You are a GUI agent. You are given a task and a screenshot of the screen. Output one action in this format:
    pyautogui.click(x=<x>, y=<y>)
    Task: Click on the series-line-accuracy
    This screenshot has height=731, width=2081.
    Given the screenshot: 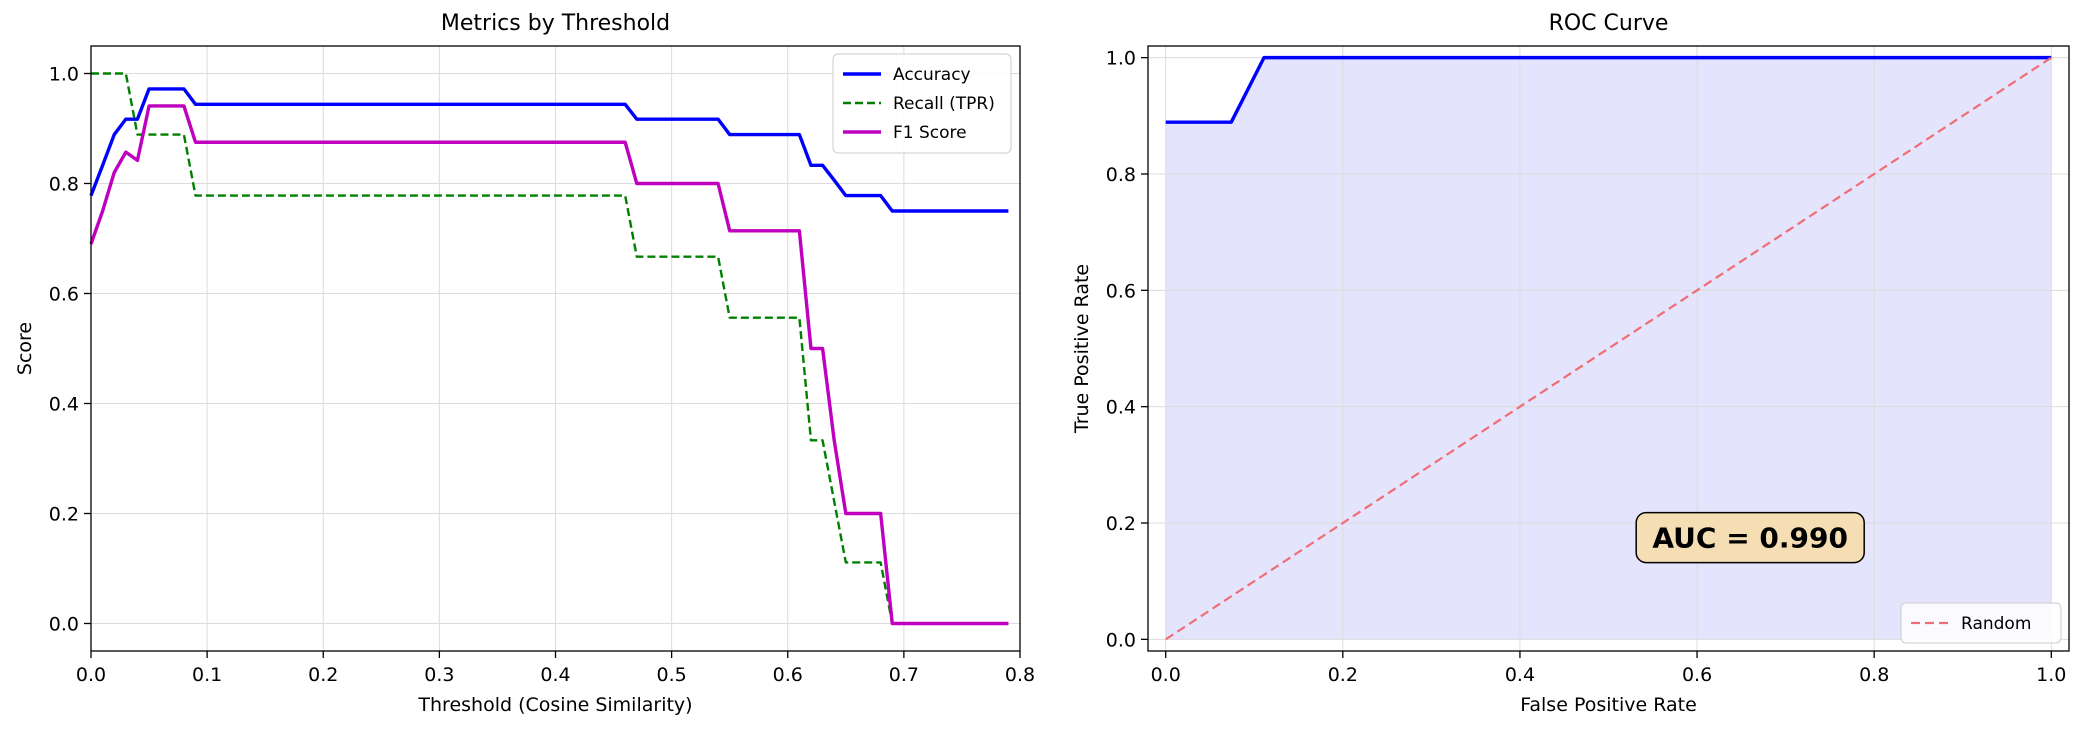 What is the action you would take?
    pyautogui.click(x=549, y=150)
    